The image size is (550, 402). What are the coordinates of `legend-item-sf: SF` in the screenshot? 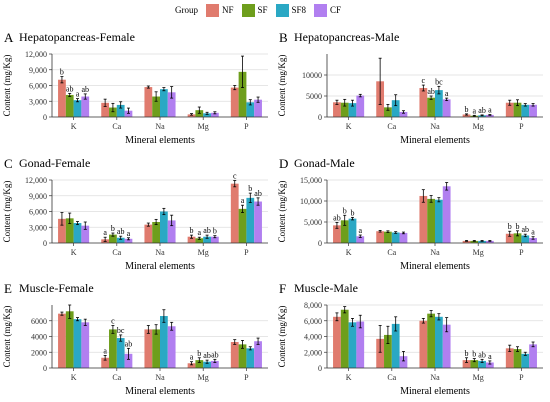 It's located at (254, 10).